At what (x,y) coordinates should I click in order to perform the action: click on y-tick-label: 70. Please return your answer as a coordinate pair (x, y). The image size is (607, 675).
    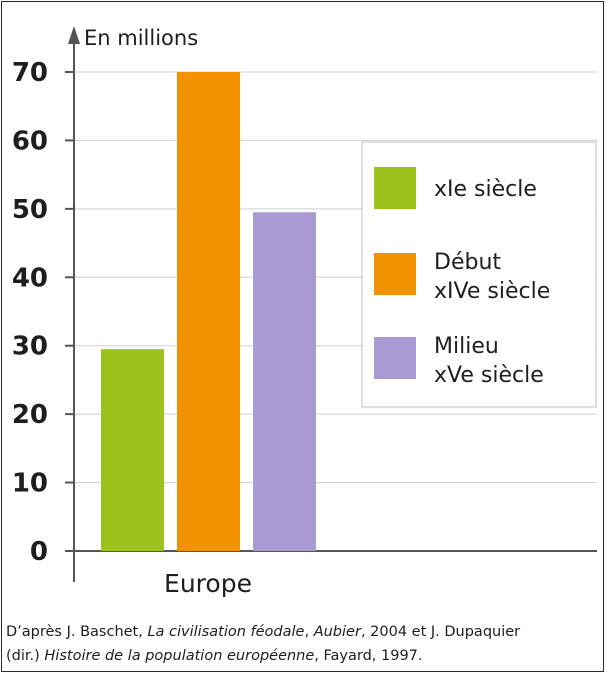
    Looking at the image, I should click on (30, 73).